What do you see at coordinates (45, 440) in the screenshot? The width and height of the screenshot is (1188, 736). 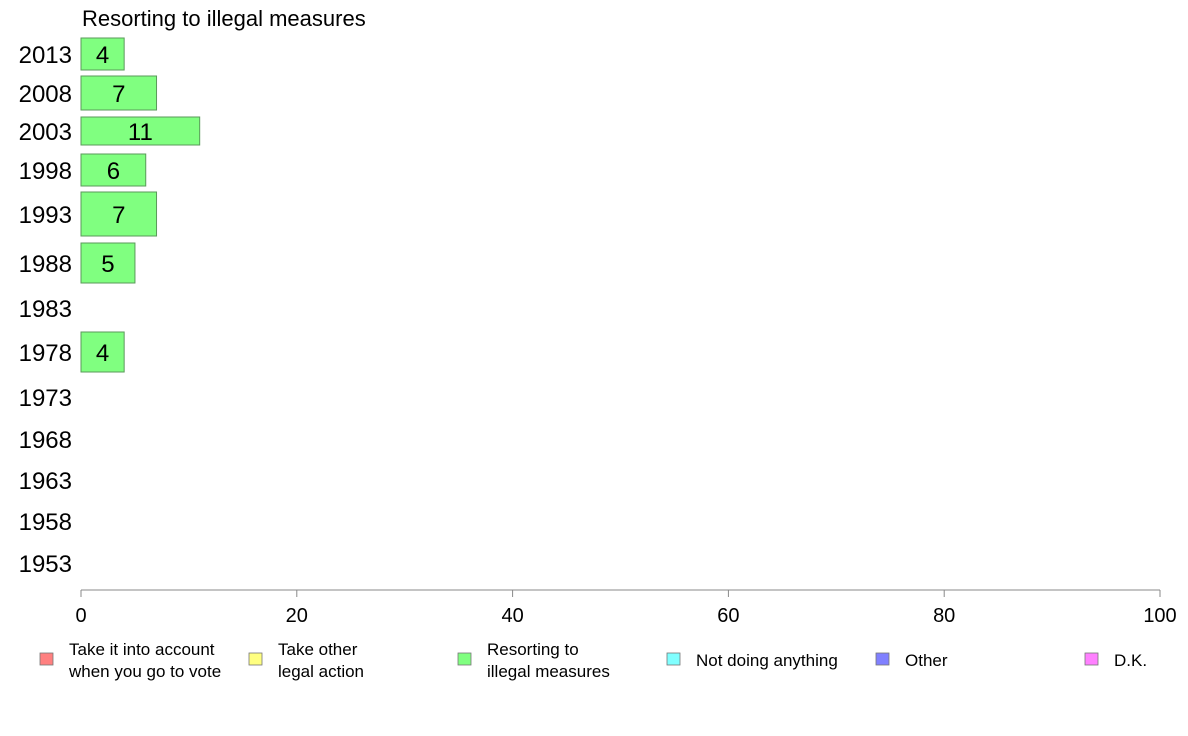 I see `y-tick-label: 1968` at bounding box center [45, 440].